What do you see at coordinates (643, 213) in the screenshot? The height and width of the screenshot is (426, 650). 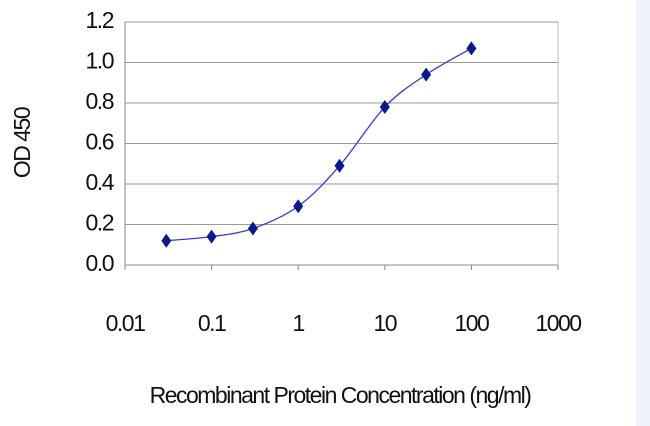 I see `side-strip` at bounding box center [643, 213].